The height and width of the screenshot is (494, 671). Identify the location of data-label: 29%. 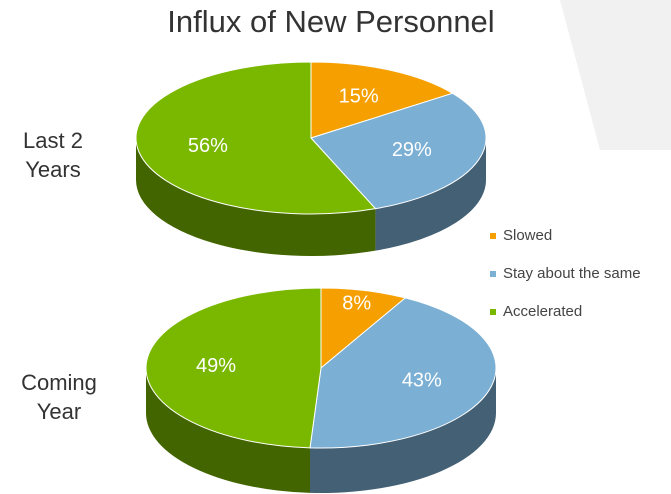
(412, 150).